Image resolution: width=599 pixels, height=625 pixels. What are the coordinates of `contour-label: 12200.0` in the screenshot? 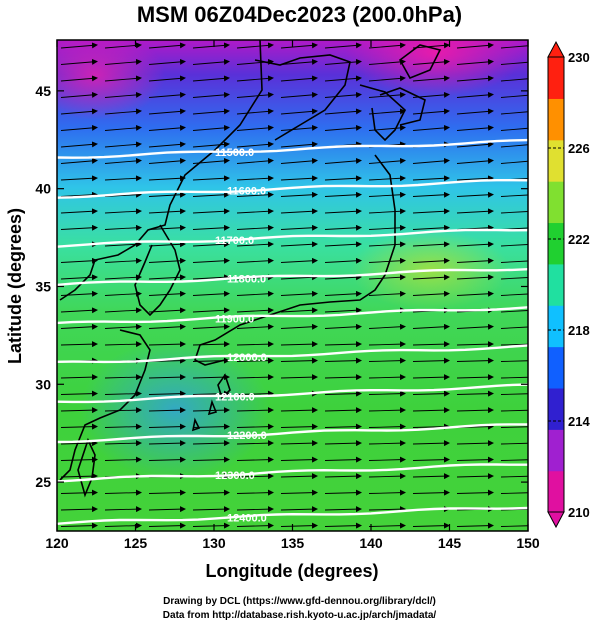 It's located at (247, 436).